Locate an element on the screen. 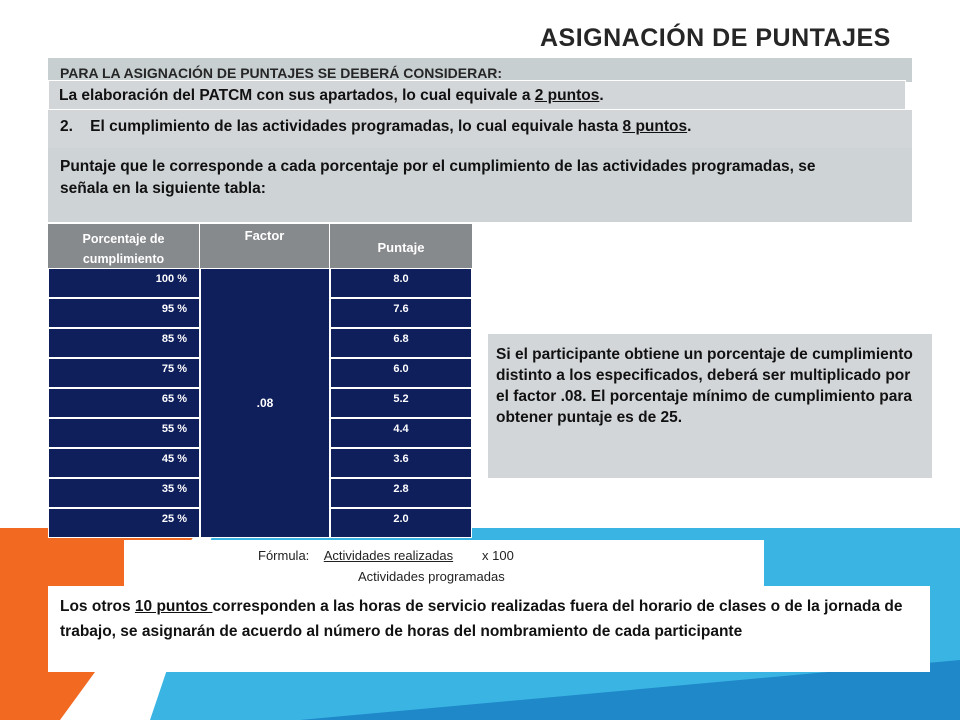  row-score: 2.8 is located at coordinates (401, 493).